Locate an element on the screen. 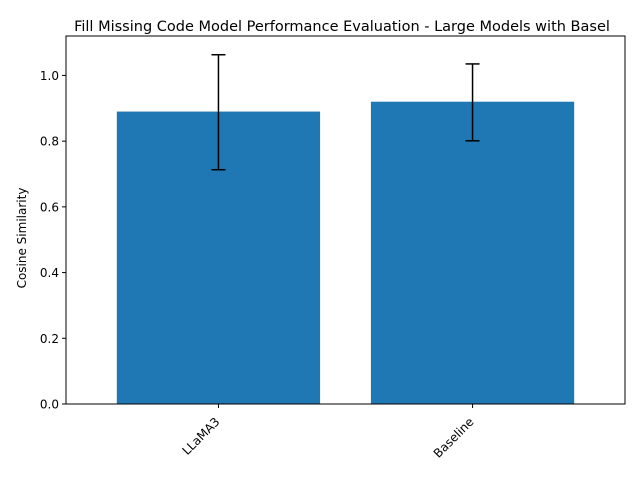 This screenshot has height=484, width=640. y-tick-label: 0.4 is located at coordinates (49, 273).